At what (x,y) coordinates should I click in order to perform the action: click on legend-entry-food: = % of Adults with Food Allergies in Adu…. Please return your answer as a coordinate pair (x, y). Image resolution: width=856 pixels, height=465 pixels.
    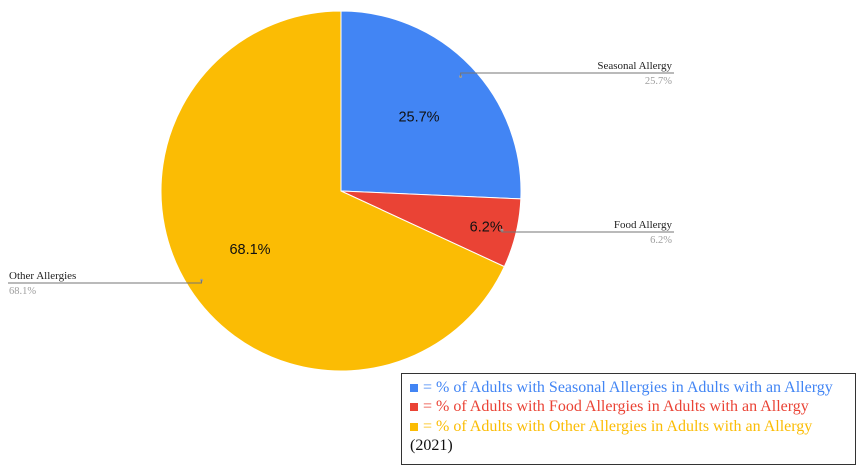
    Looking at the image, I should click on (632, 408).